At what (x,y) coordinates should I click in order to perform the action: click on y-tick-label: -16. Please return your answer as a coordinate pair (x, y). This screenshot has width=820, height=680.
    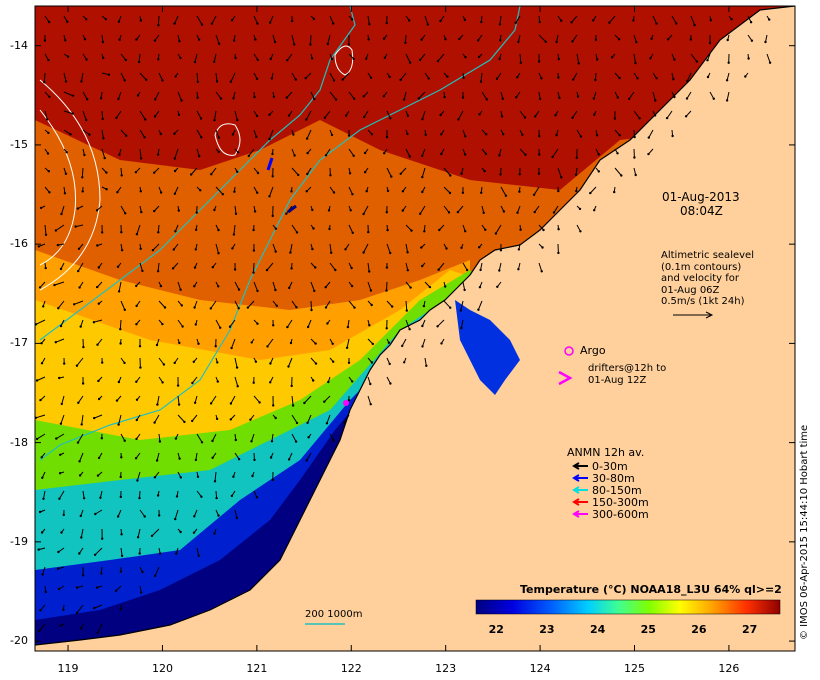
    Looking at the image, I should click on (19, 244).